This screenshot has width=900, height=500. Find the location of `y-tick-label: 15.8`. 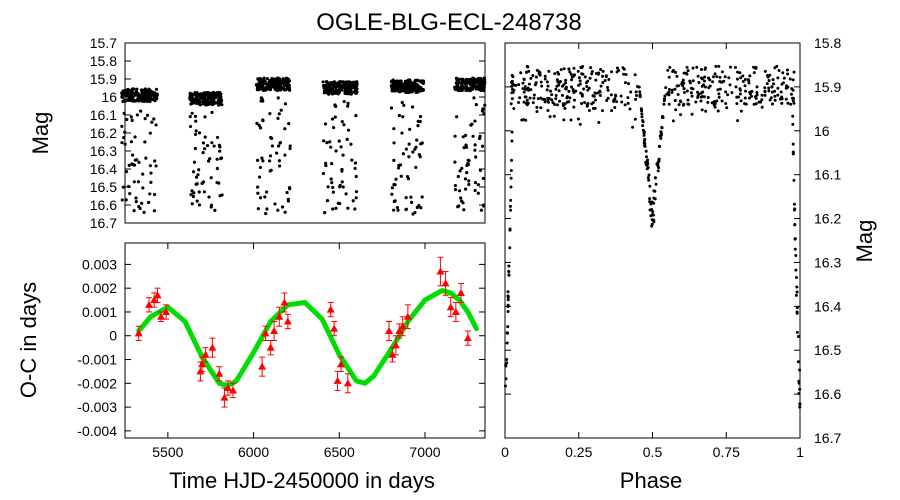

y-tick-label: 15.8 is located at coordinates (827, 43).